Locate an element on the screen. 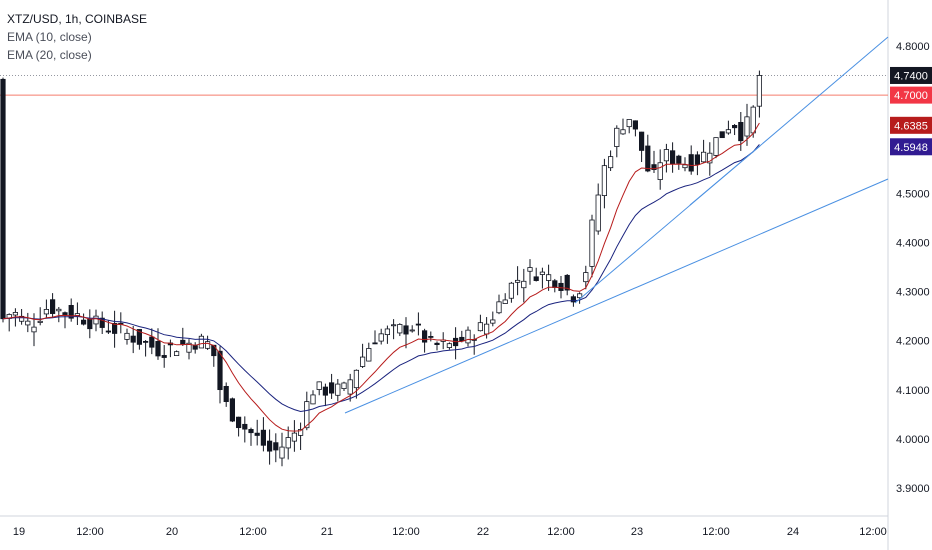 The height and width of the screenshot is (550, 932). price-tick-label: 4.0000 is located at coordinates (913, 440).